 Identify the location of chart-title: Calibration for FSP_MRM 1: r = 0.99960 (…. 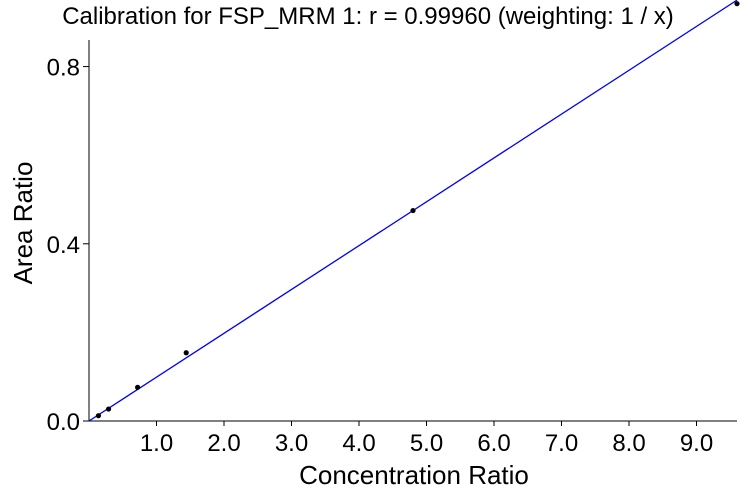
(368, 16).